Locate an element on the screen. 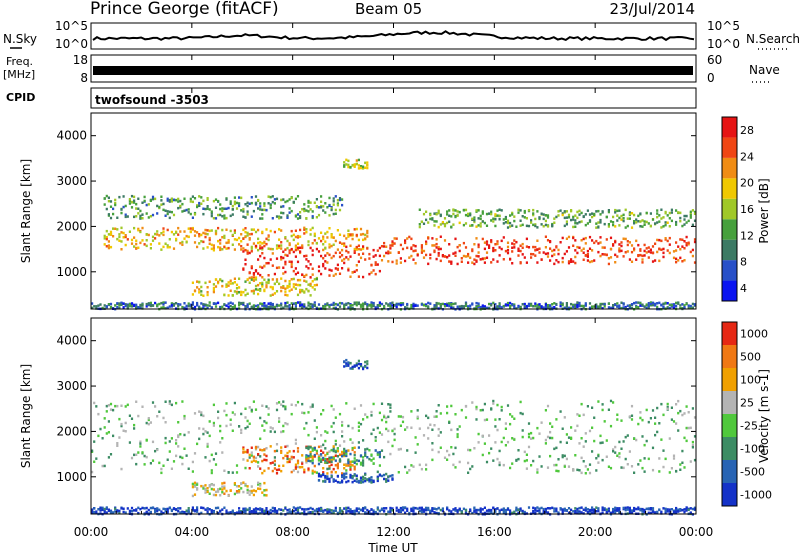 Image resolution: width=800 pixels, height=554 pixels. y-tick-label: 1000 is located at coordinates (71, 272).